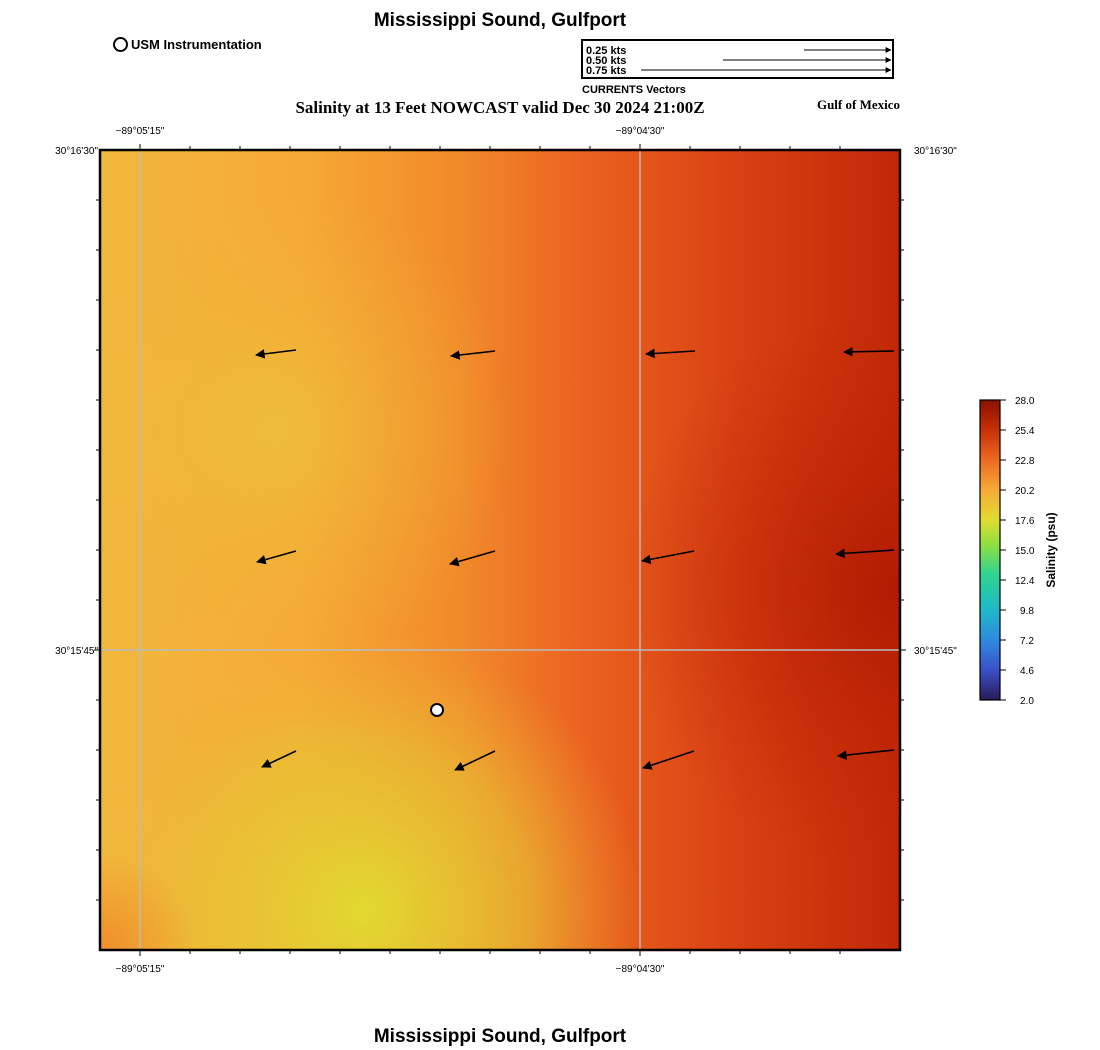  I want to click on colorbar-tick-label: 28.0, so click(1025, 401).